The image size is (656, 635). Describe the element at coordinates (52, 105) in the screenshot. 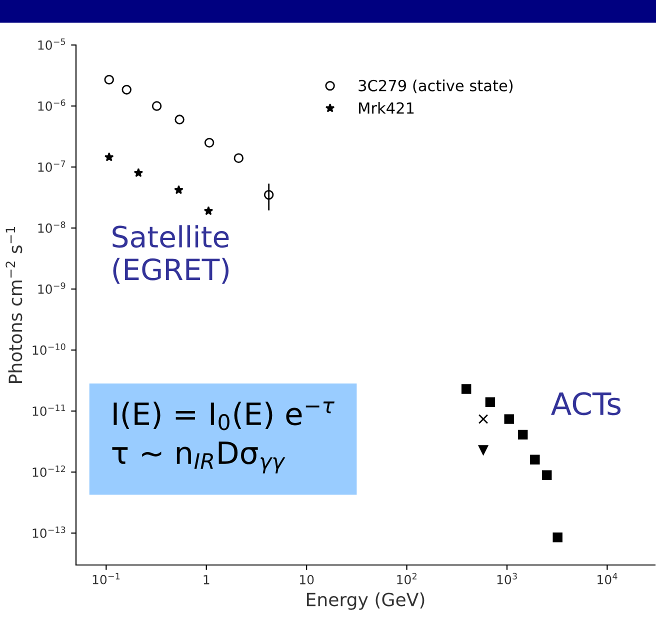

I see `y-tick-label: 10$^{−6}$` at that location.